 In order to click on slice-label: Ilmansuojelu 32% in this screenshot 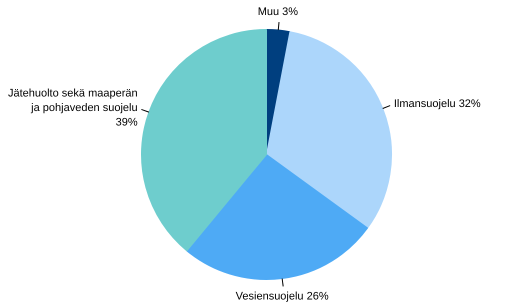, I will do `click(437, 104)`.